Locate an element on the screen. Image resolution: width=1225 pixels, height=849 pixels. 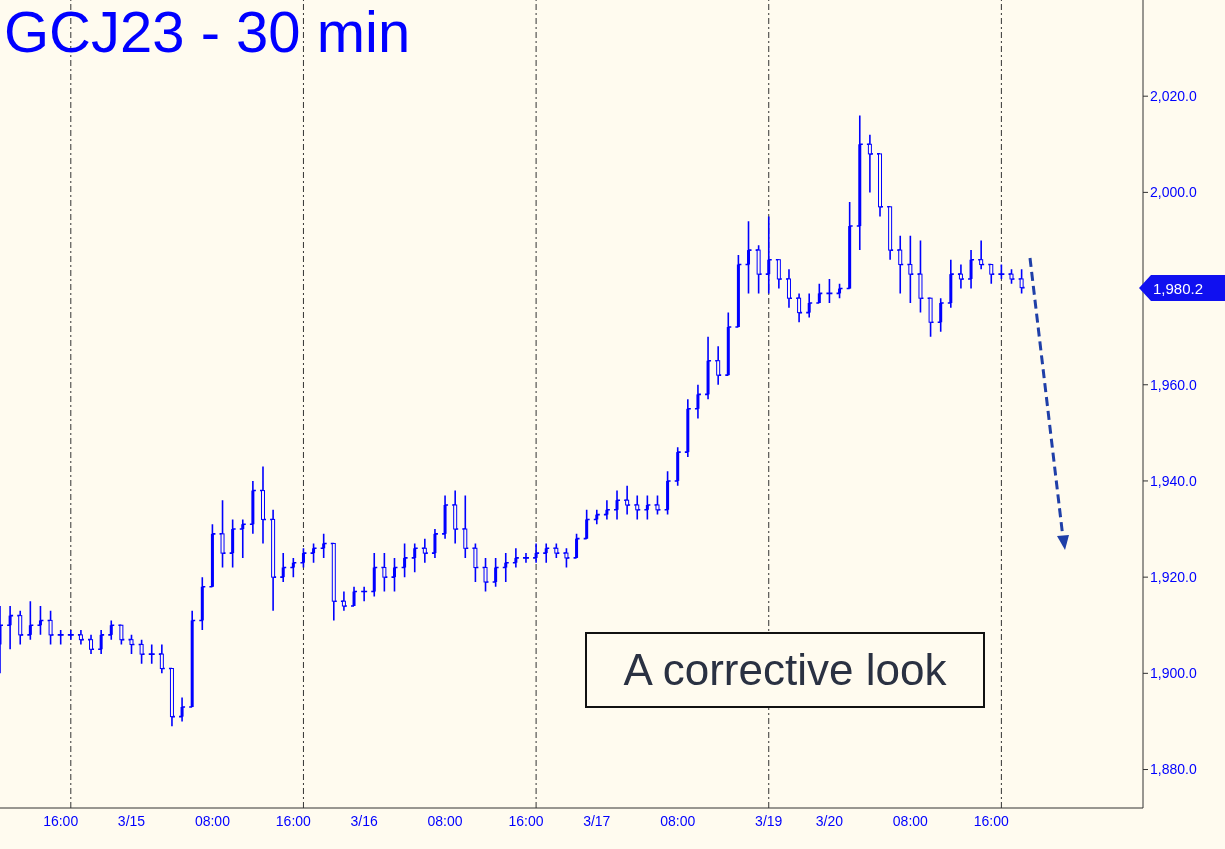
x-tick-label: 3/17 is located at coordinates (597, 820).